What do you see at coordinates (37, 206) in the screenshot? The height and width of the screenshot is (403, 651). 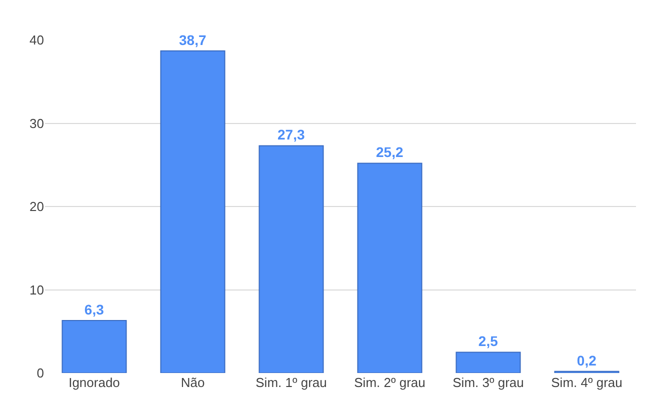 I see `y-tick-label: 20` at bounding box center [37, 206].